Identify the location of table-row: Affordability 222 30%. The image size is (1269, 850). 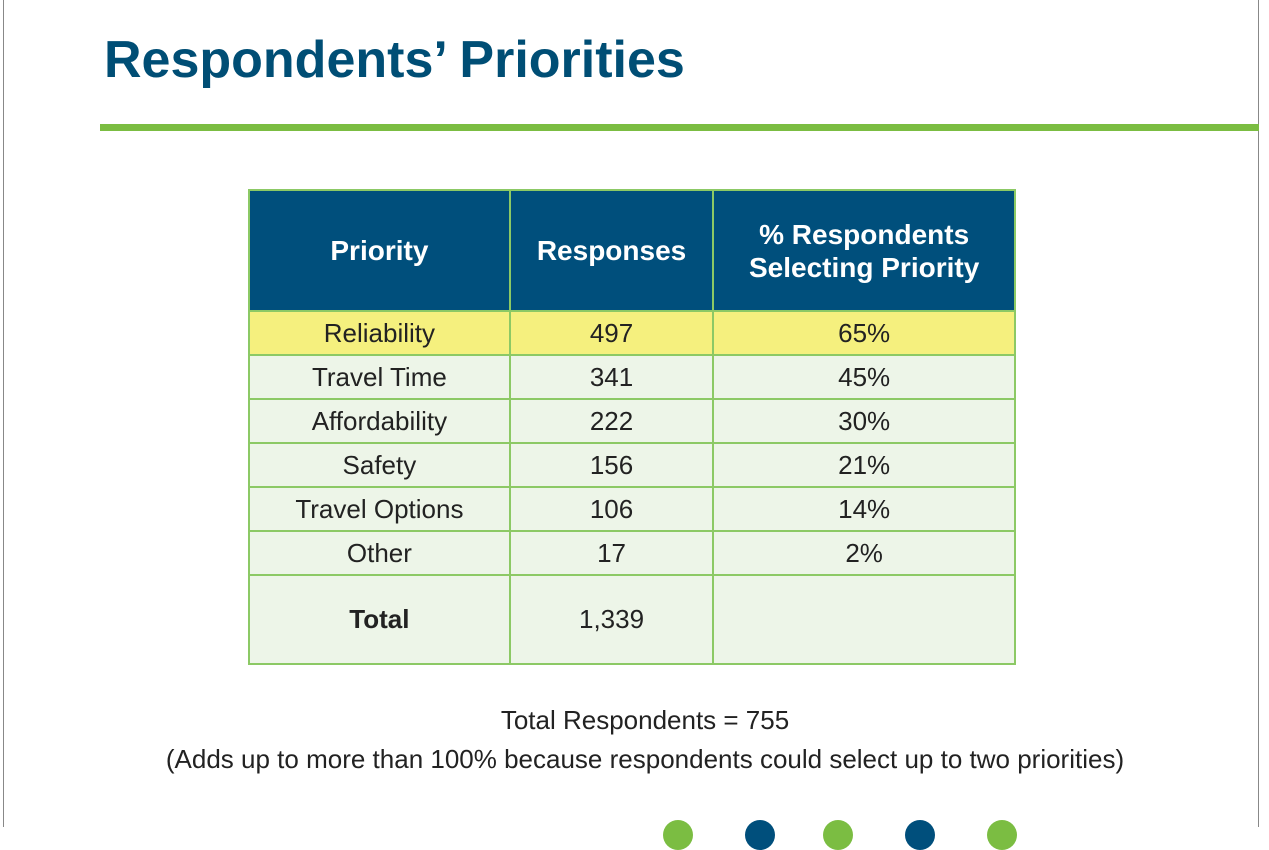
(632, 421).